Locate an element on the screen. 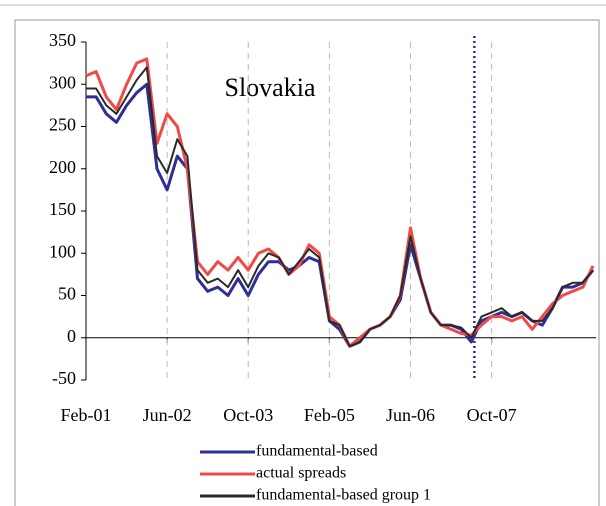 The height and width of the screenshot is (506, 606). y-tick-label: 150 is located at coordinates (62, 209).